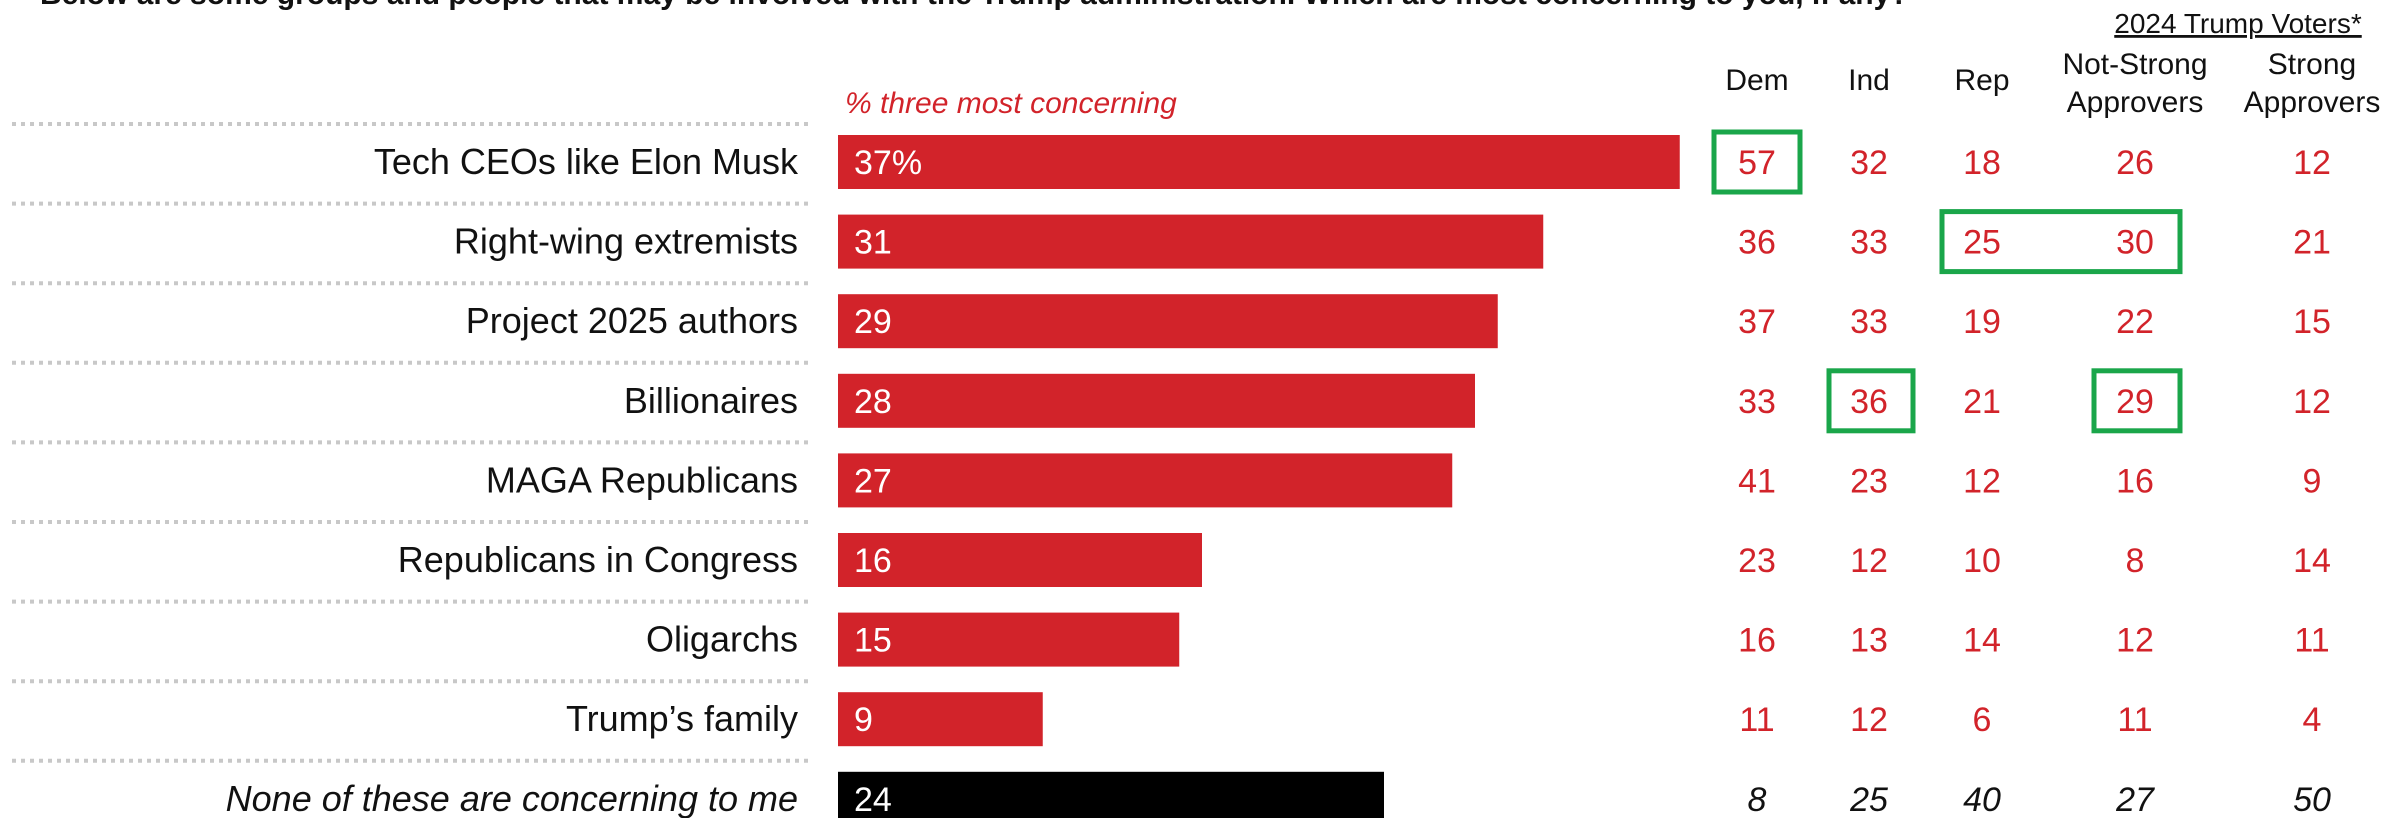 This screenshot has width=2402, height=818. I want to click on column-header: Strong, so click(2312, 64).